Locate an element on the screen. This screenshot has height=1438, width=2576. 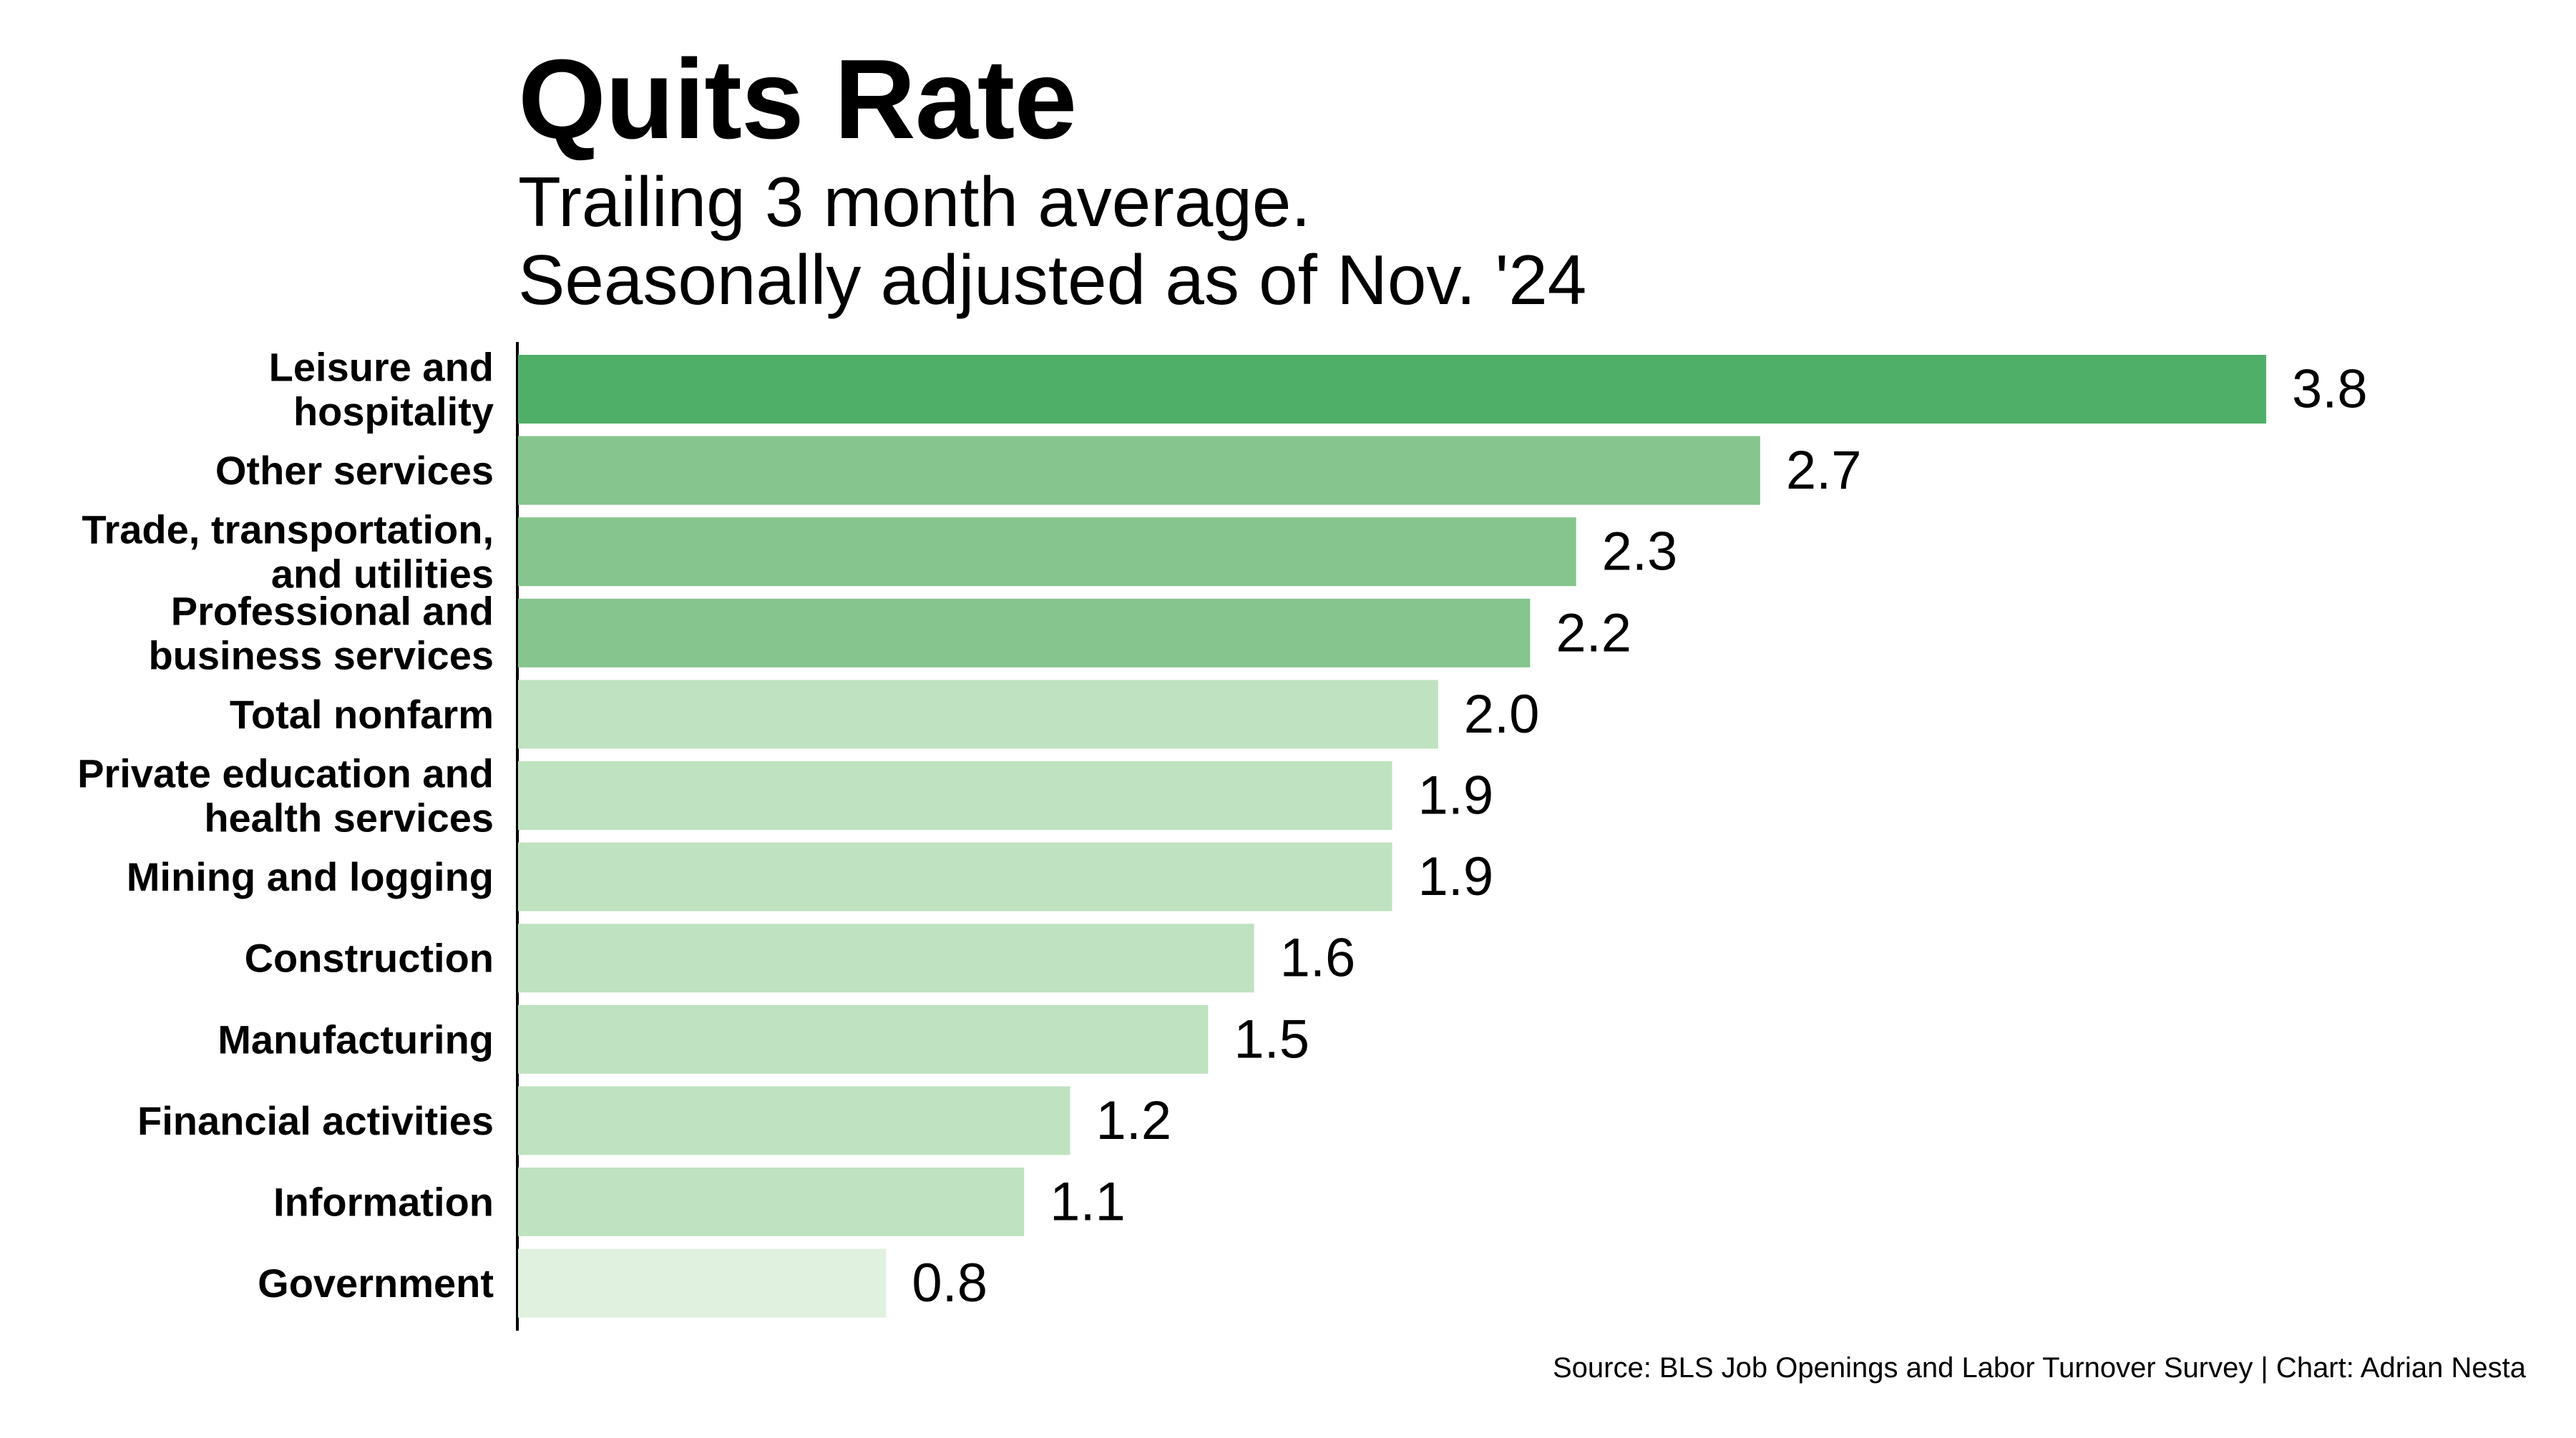
category-label: Private education and health services is located at coordinates (285, 796).